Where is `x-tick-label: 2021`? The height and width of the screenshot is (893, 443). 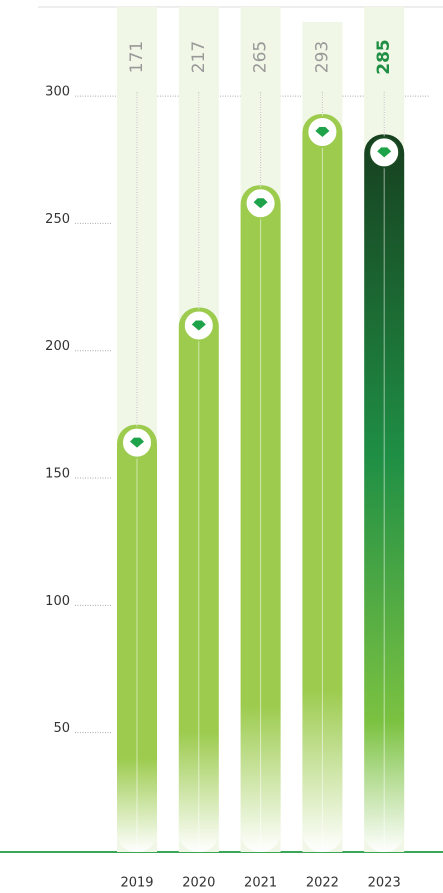
x-tick-label: 2021 is located at coordinates (260, 883).